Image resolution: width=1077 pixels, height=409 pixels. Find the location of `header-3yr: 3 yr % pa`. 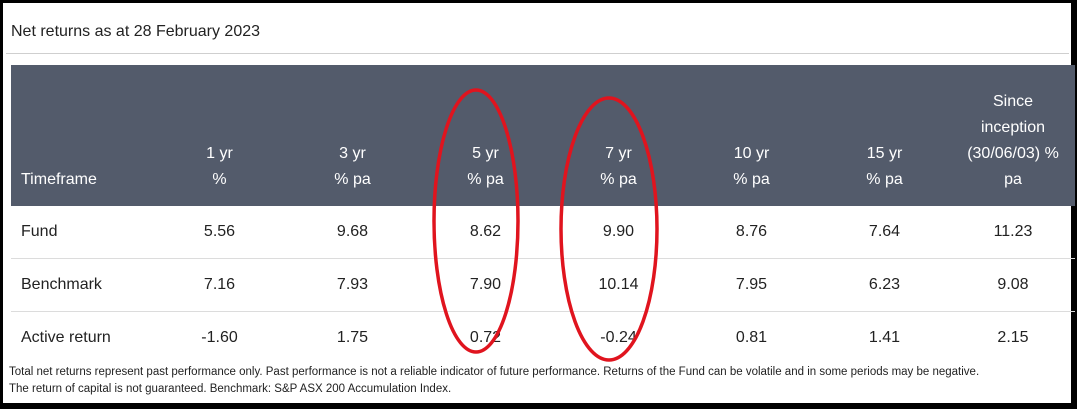

header-3yr: 3 yr % pa is located at coordinates (352, 135).